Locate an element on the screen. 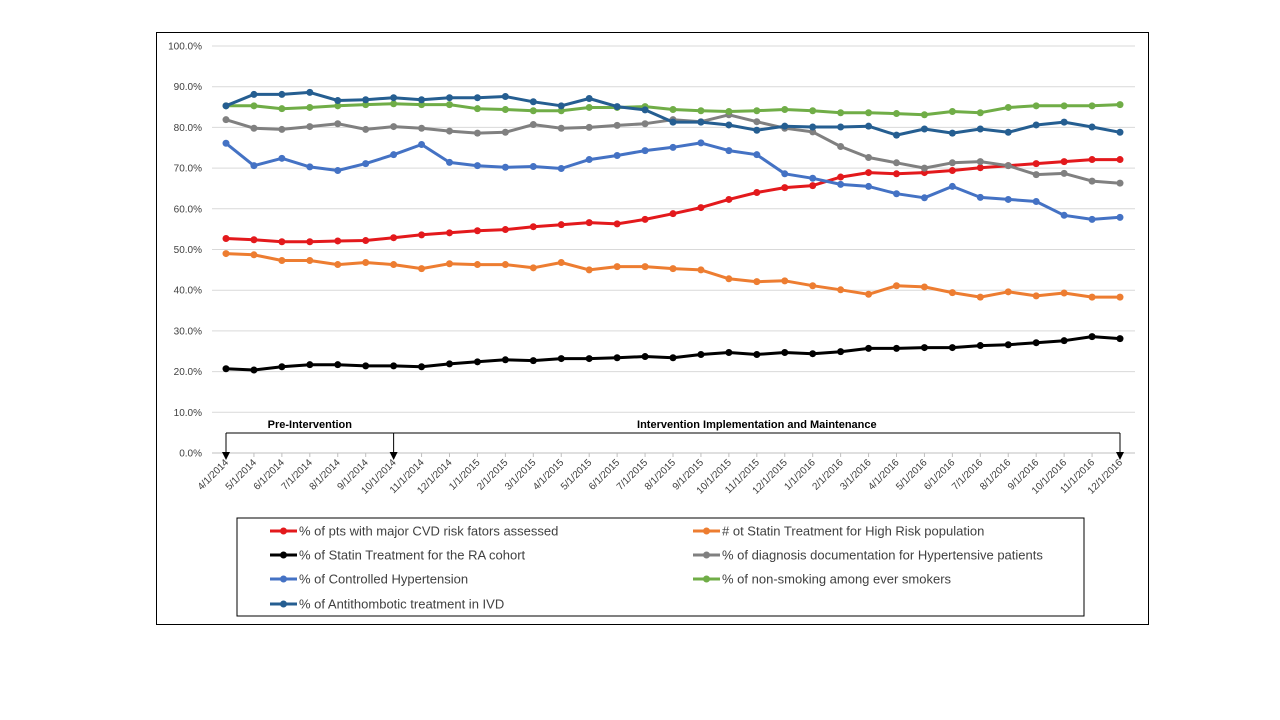 This screenshot has width=1280, height=720. legend-item: % of Statin Treatment for the RA cohort is located at coordinates (398, 555).